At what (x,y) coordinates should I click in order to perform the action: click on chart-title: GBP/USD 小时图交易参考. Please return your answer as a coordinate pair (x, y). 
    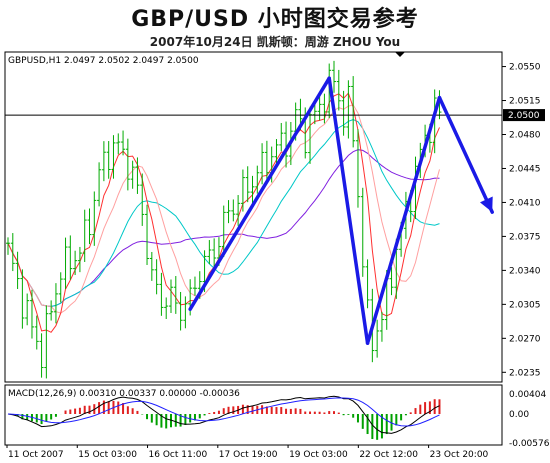
    Looking at the image, I should click on (275, 19).